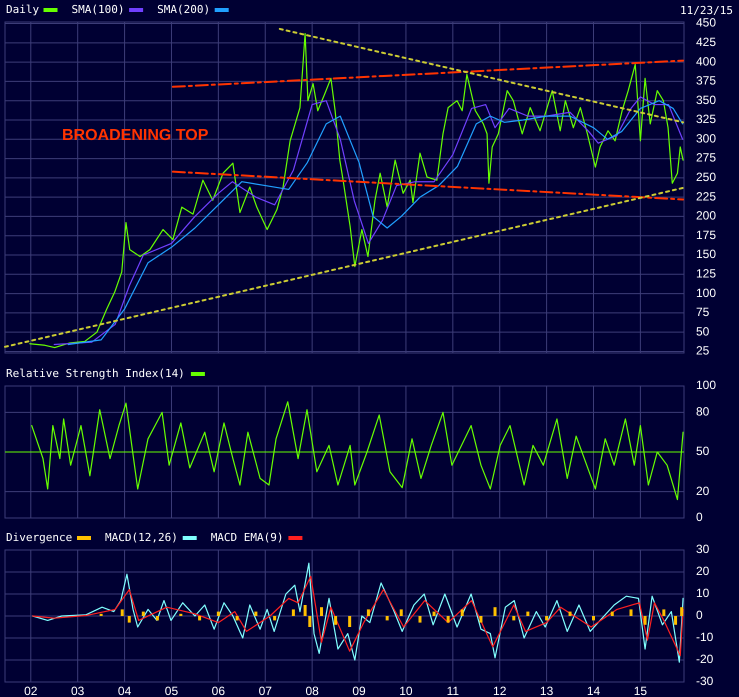  Describe the element at coordinates (500, 690) in the screenshot. I see `x-tick-label: 12` at that location.